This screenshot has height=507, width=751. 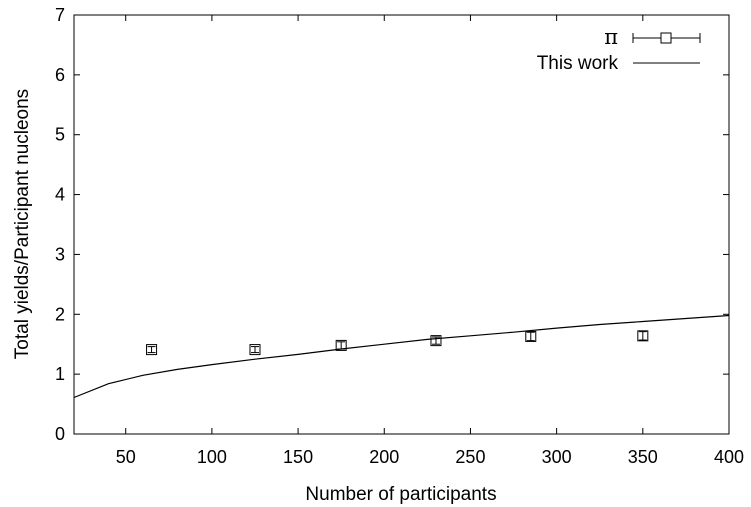 What do you see at coordinates (60, 254) in the screenshot?
I see `y-tick-label: 3` at bounding box center [60, 254].